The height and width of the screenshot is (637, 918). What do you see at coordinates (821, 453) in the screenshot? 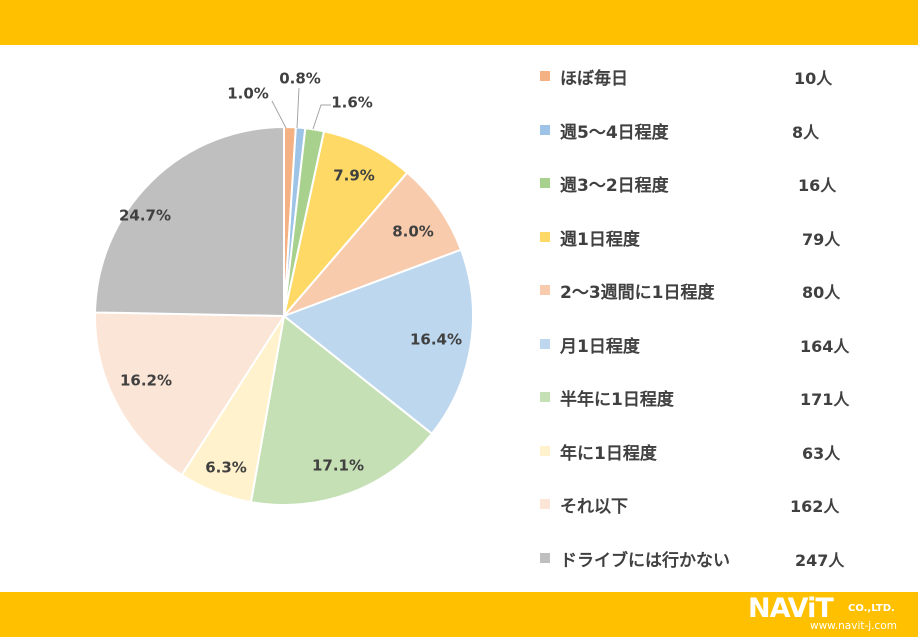
I see `legend-count: 63人` at bounding box center [821, 453].